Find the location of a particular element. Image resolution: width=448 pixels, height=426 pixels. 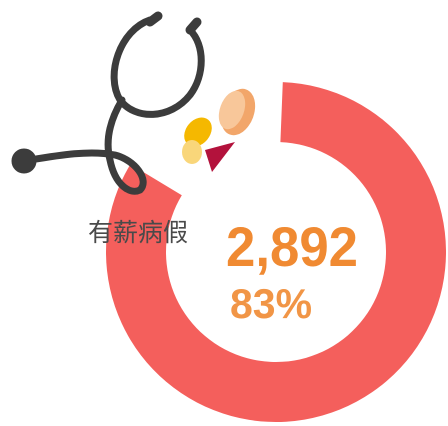

pills-icon is located at coordinates (219, 130).